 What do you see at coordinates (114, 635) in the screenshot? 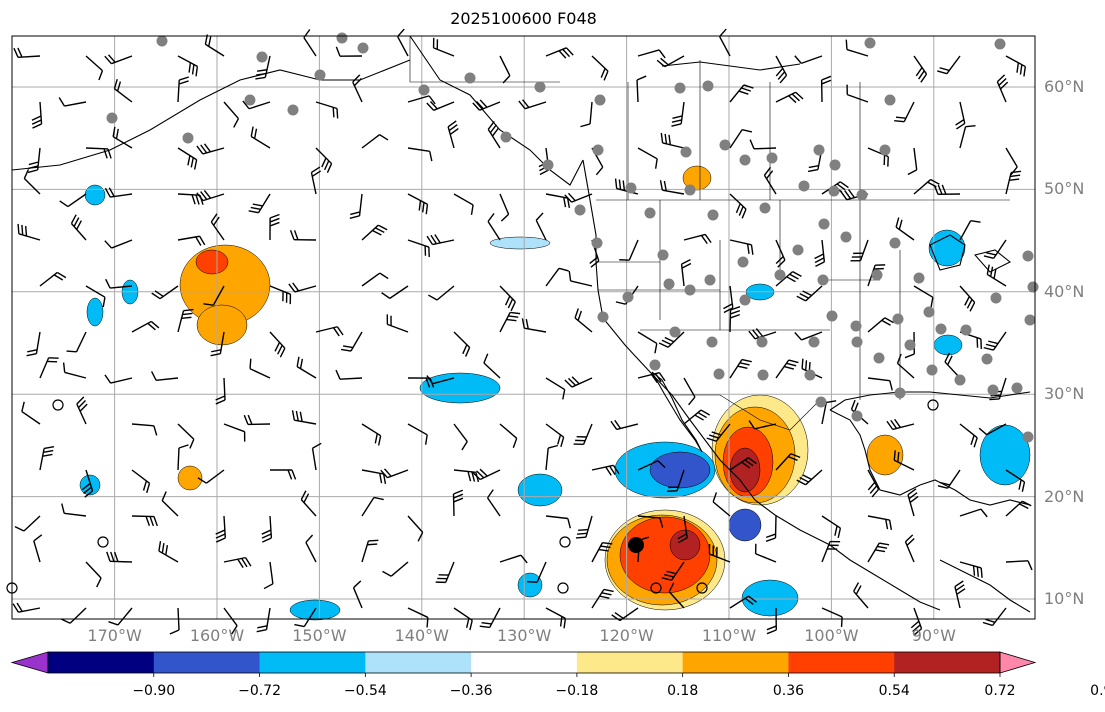
I see `lon-label: 170°W` at bounding box center [114, 635].